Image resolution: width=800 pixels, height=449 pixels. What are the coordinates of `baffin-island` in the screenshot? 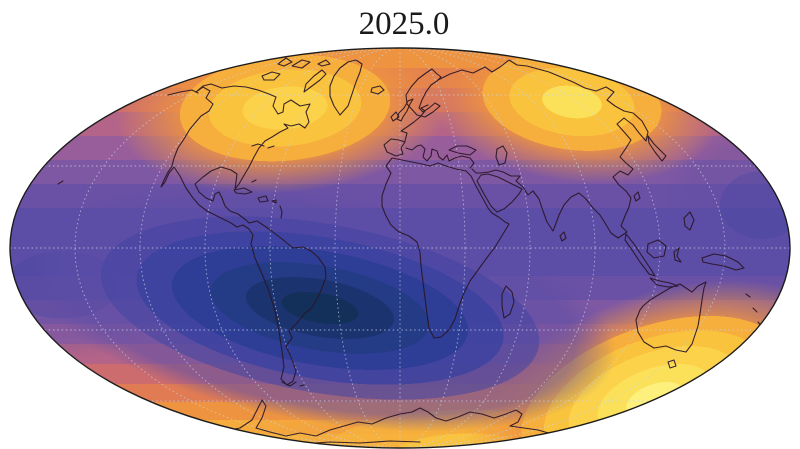 It's located at (315, 81).